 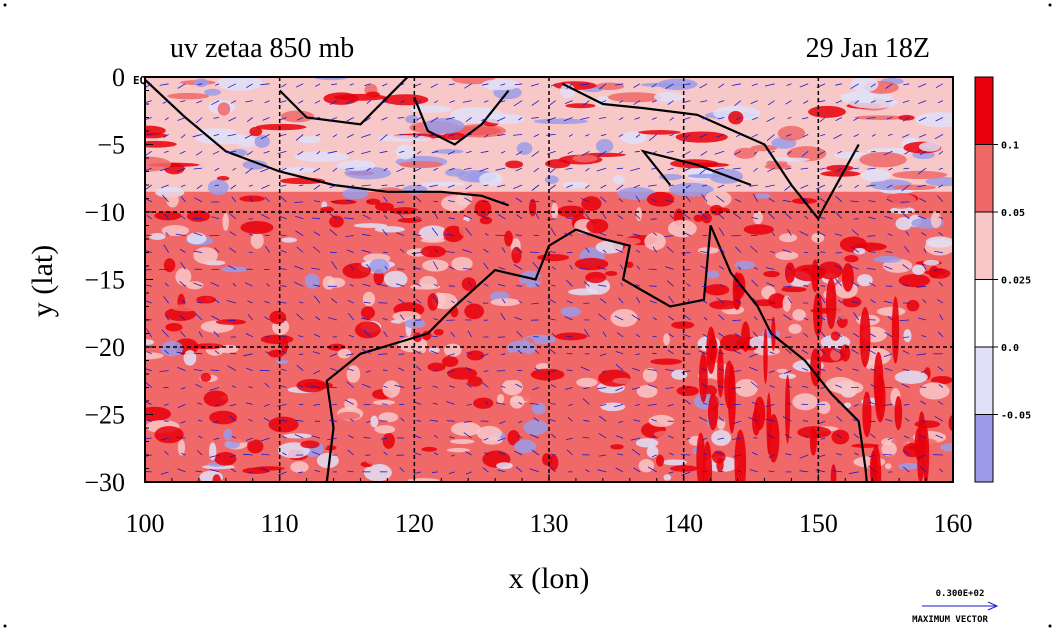 I want to click on x-tick-label: 160, so click(x=953, y=523).